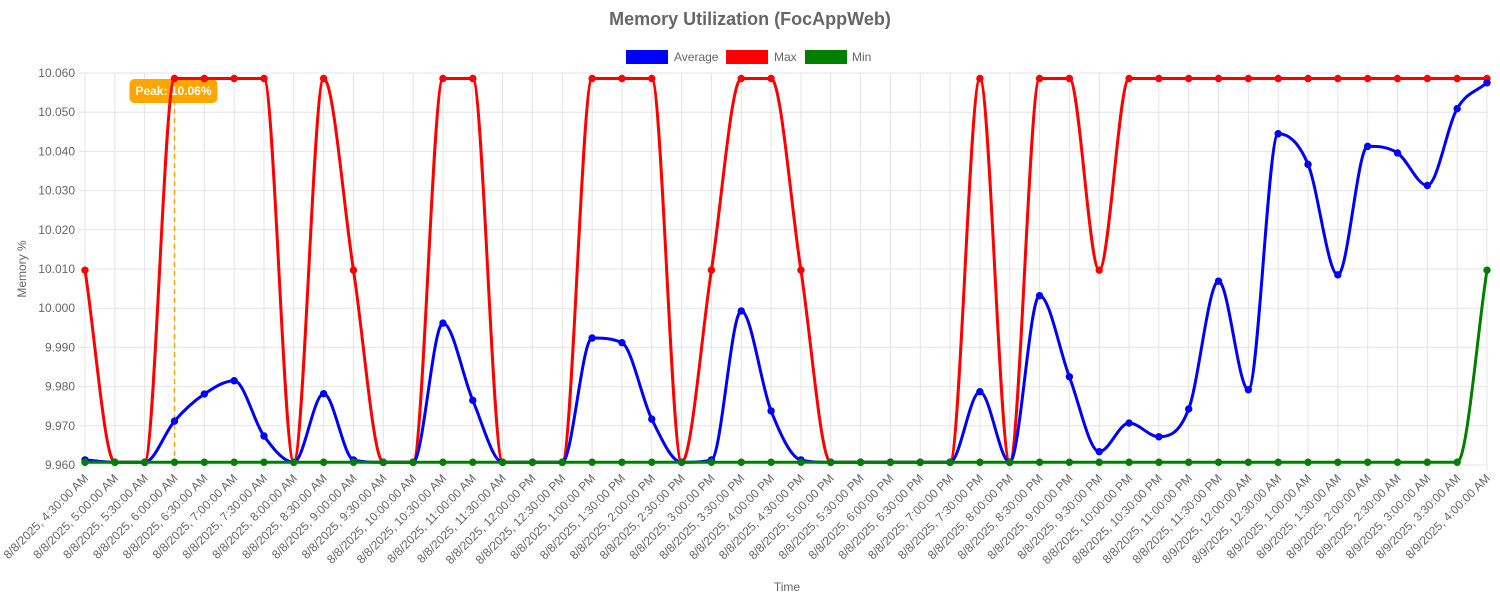 This screenshot has width=1500, height=600. I want to click on legend-item-min: Min, so click(838, 57).